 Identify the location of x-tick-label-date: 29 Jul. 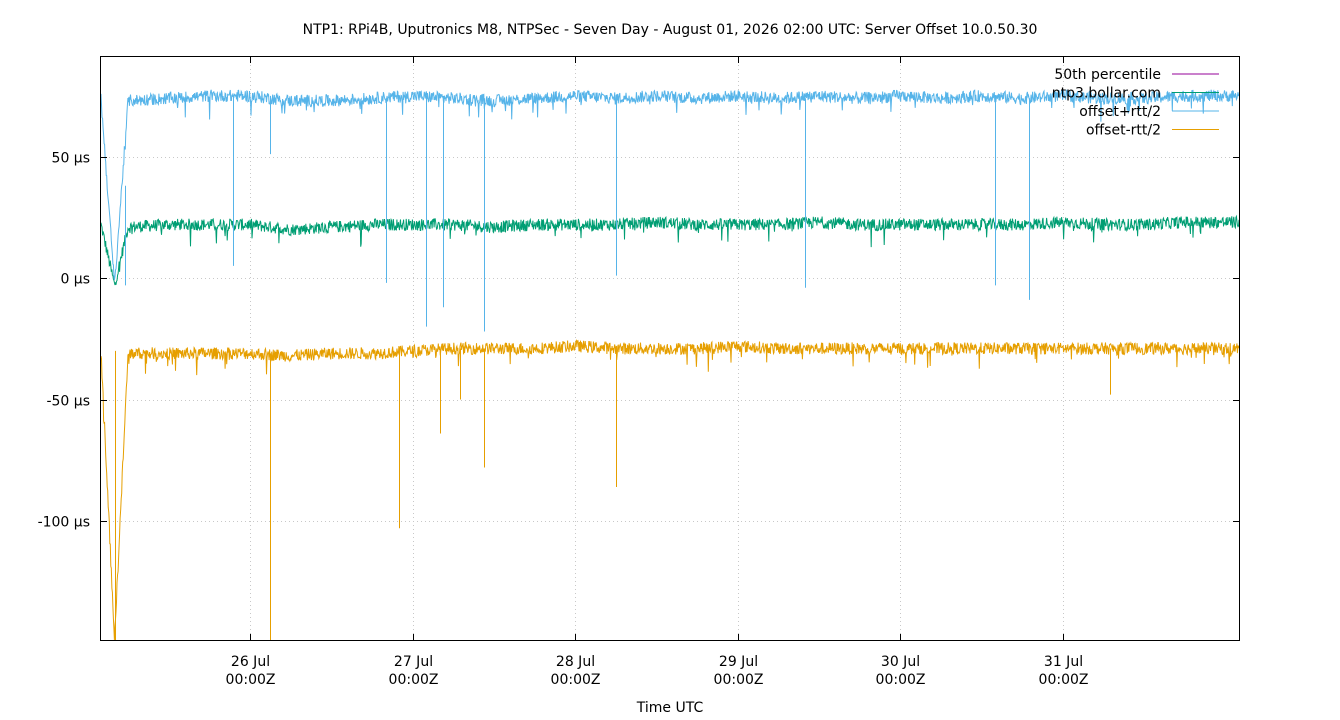
(738, 662).